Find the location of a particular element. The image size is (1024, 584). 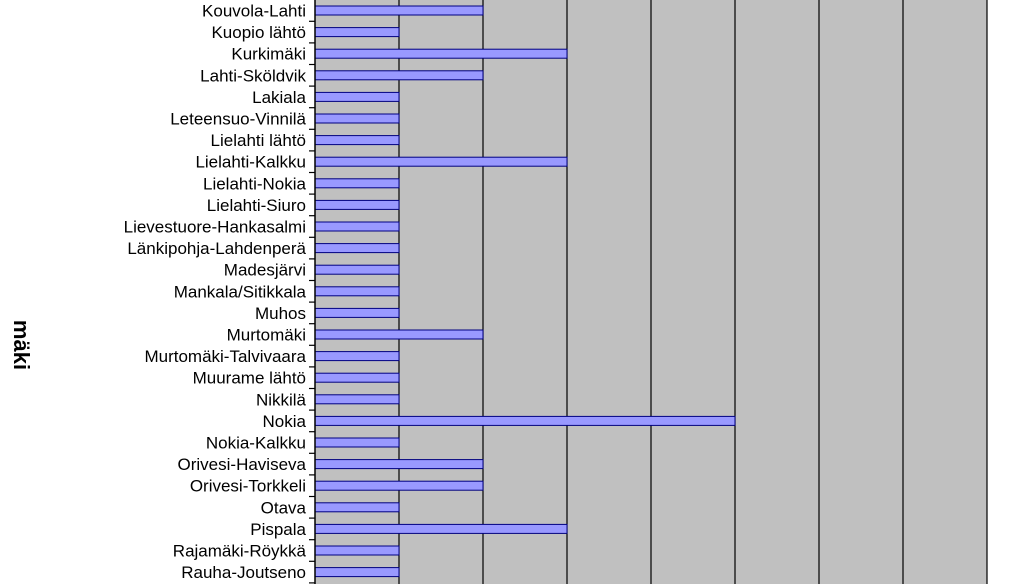

category-label: Muhos is located at coordinates (280, 313).